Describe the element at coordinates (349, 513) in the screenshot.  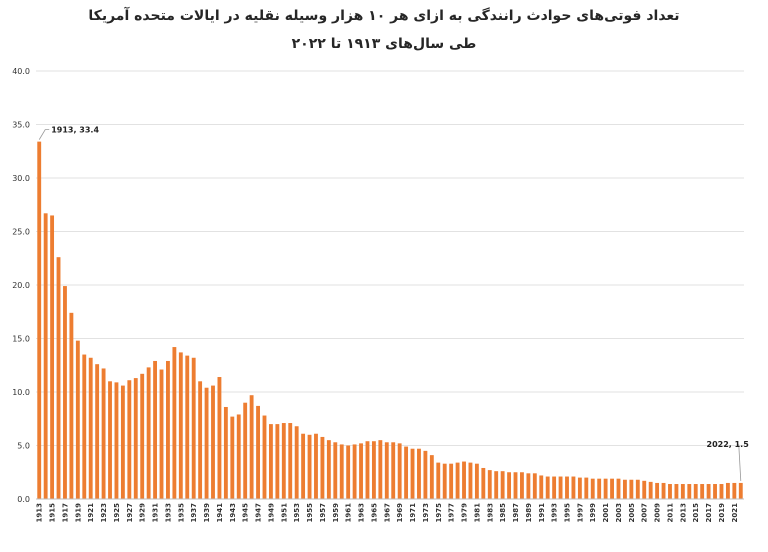
I see `x-tick-label: 1961` at that location.